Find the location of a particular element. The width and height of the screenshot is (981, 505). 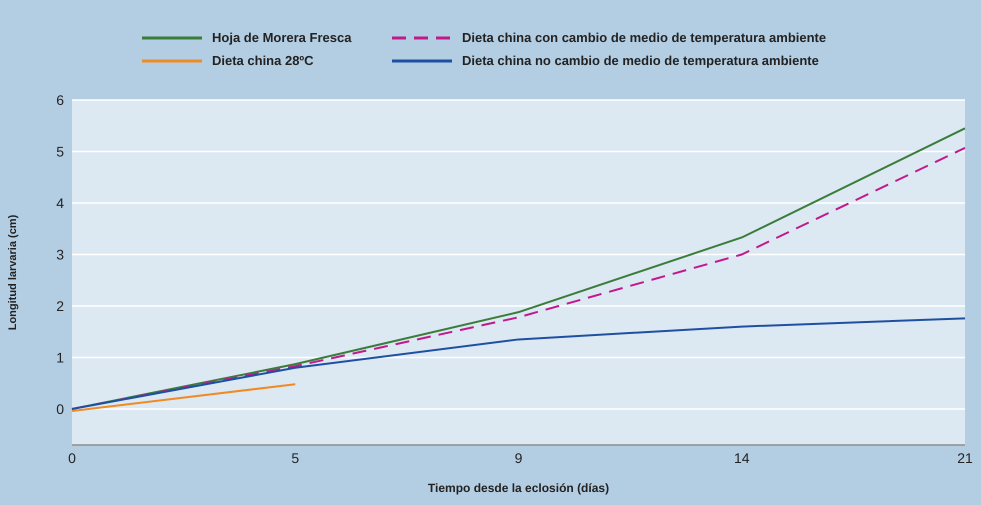

x-axis-title: Tiempo desde la eclosión (días) is located at coordinates (519, 488).